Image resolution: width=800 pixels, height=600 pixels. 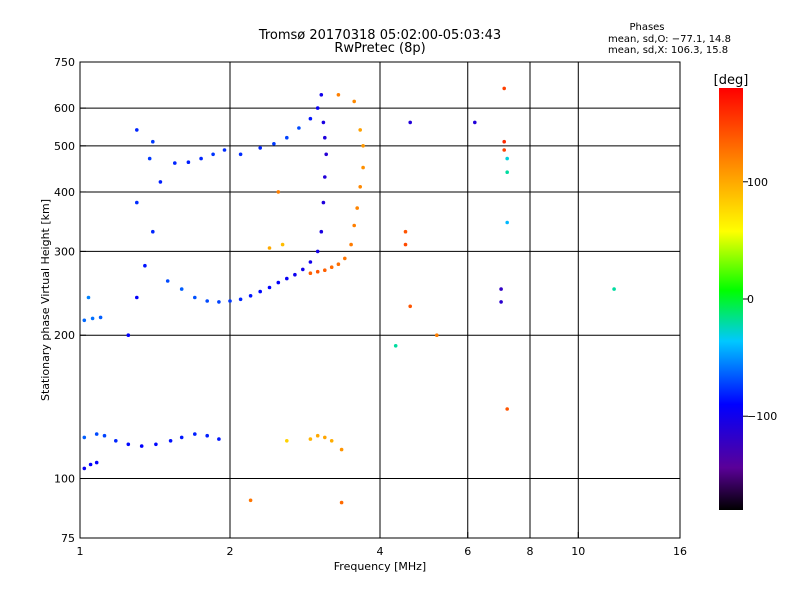 I want to click on x-tick-label: 8, so click(x=530, y=551).